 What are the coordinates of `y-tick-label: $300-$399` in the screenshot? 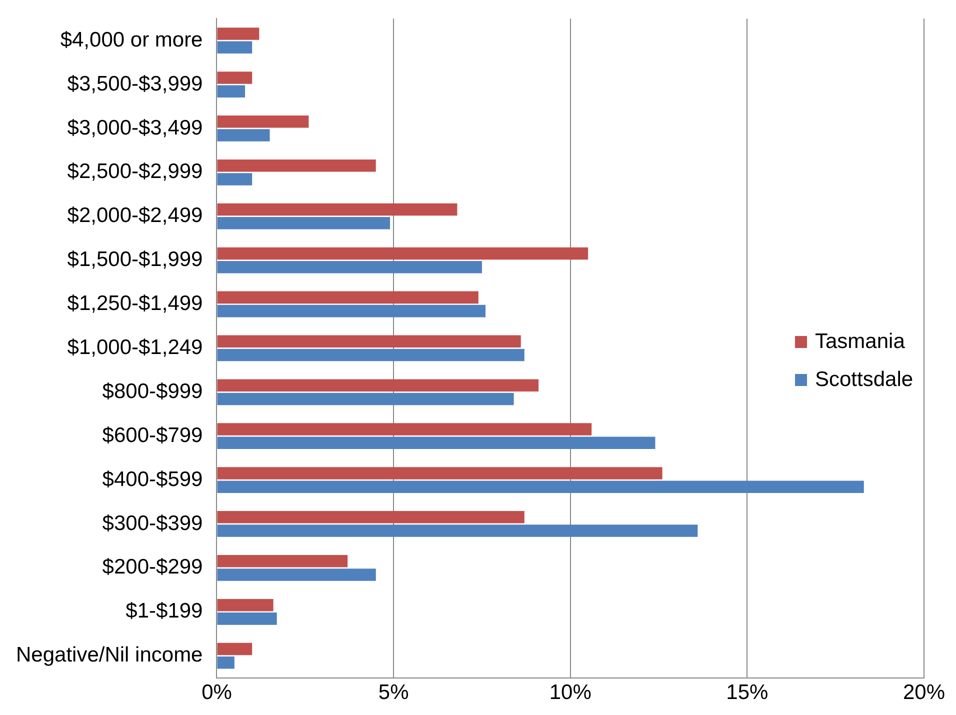 It's located at (152, 523).